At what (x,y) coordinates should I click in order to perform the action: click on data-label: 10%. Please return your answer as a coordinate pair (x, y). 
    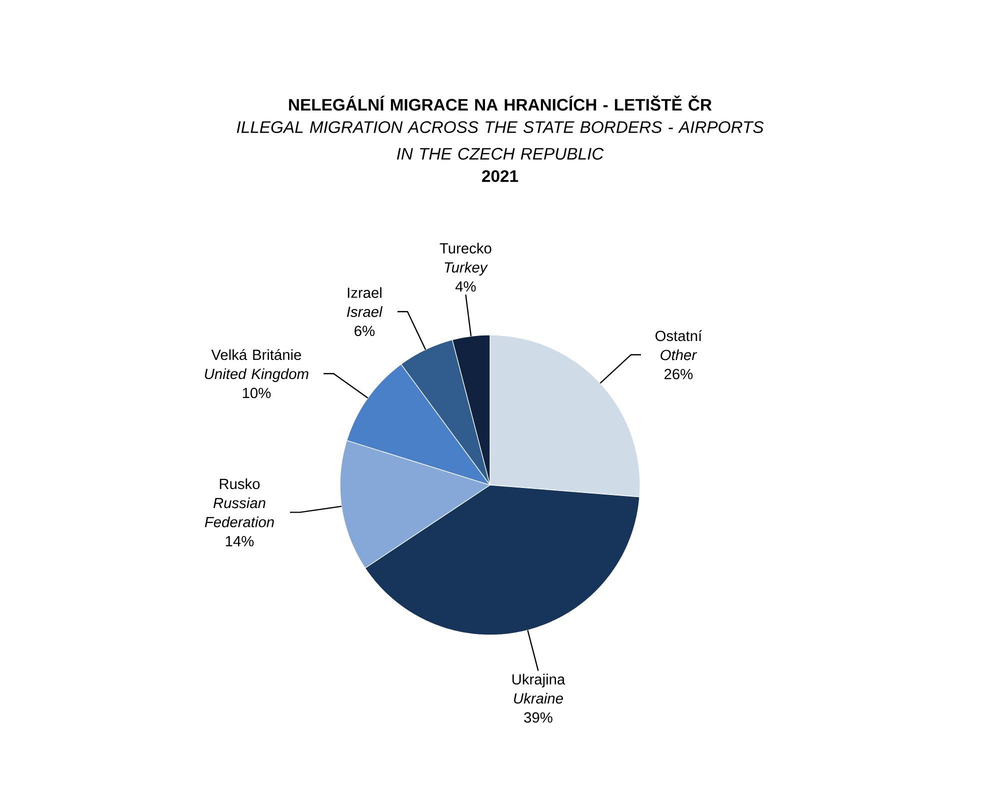
    Looking at the image, I should click on (256, 393).